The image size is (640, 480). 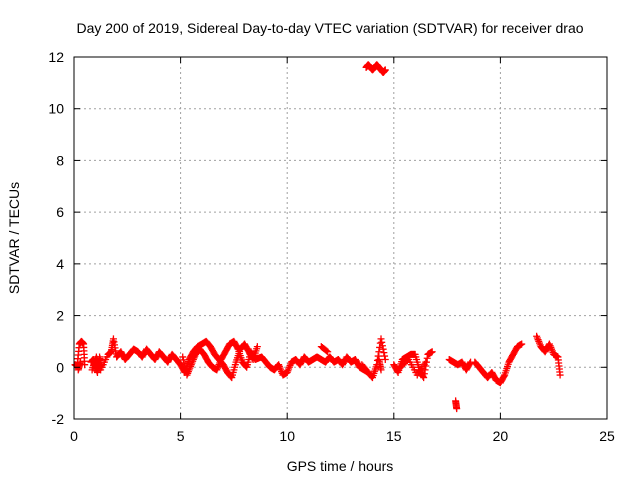 What do you see at coordinates (60, 316) in the screenshot?
I see `y-tick-label: 2` at bounding box center [60, 316].